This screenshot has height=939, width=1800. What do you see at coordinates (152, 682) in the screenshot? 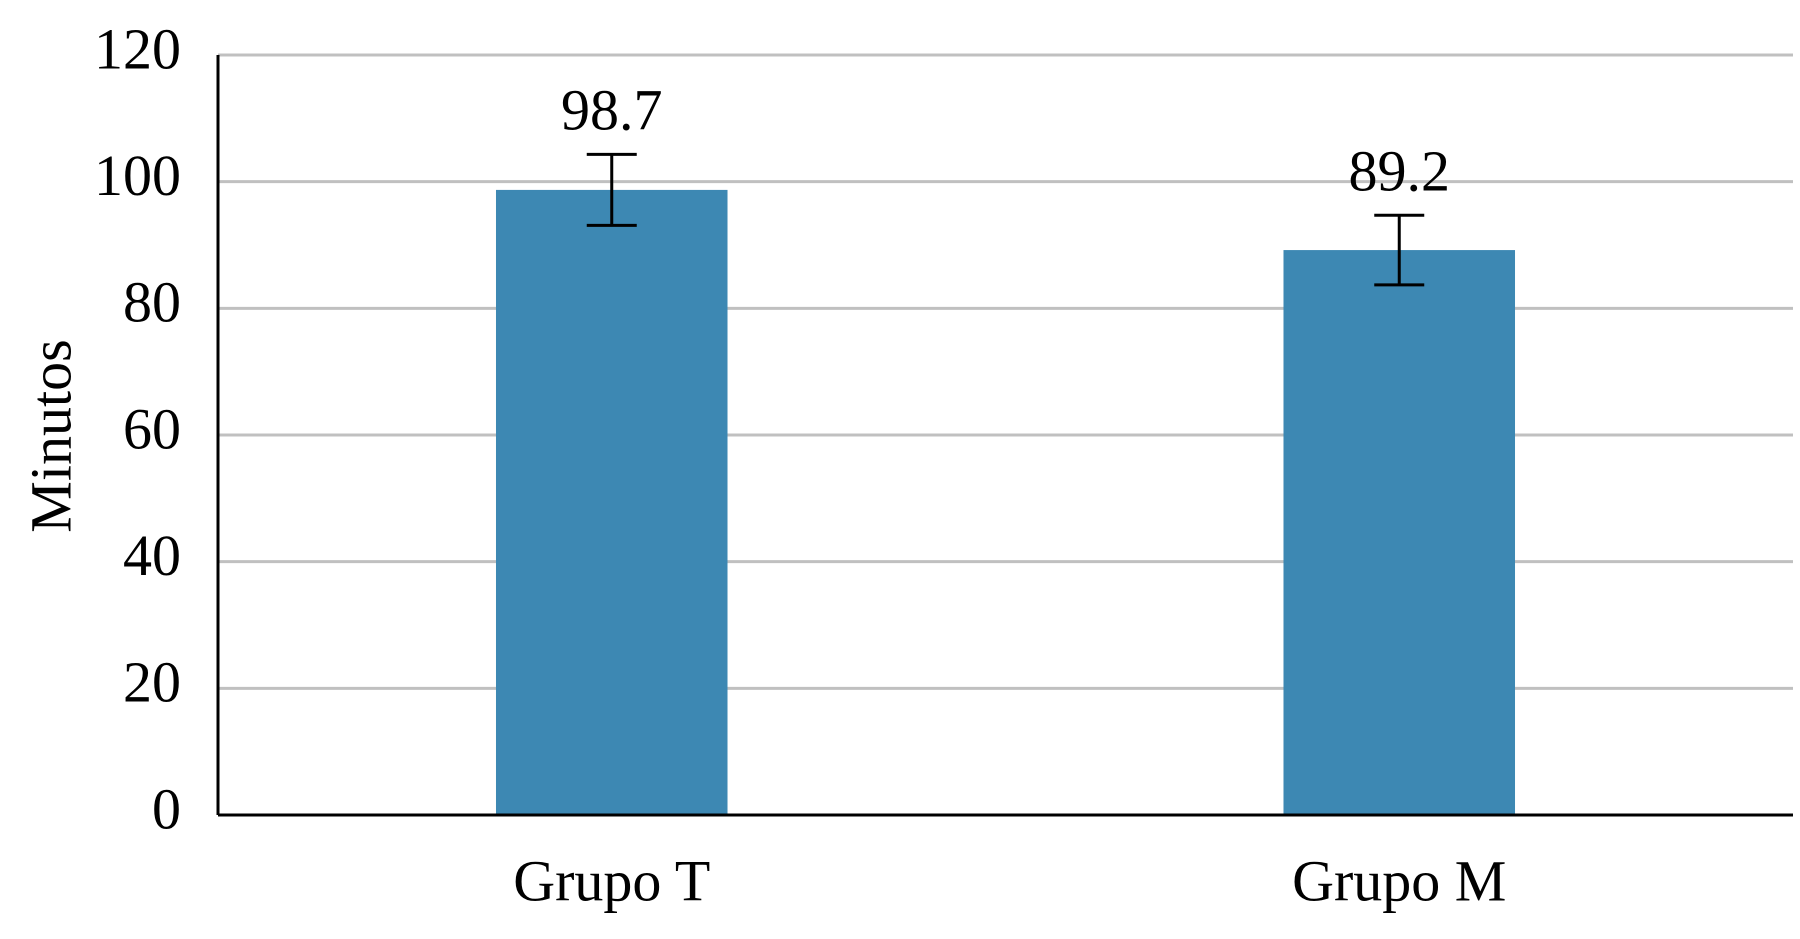
I see `y-tick-label: 20` at bounding box center [152, 682].